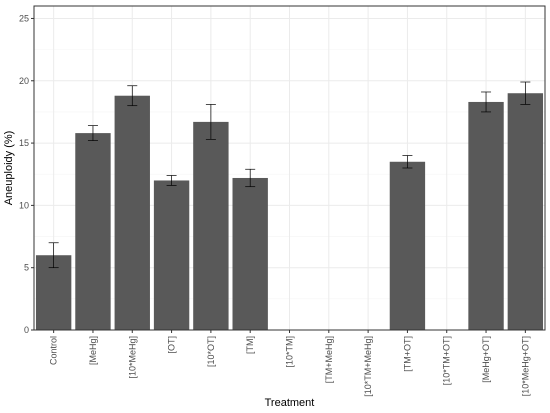 Image resolution: width=550 pixels, height=413 pixels. What do you see at coordinates (407, 354) in the screenshot?
I see `x-tick-label: [TM+OT]` at bounding box center [407, 354].